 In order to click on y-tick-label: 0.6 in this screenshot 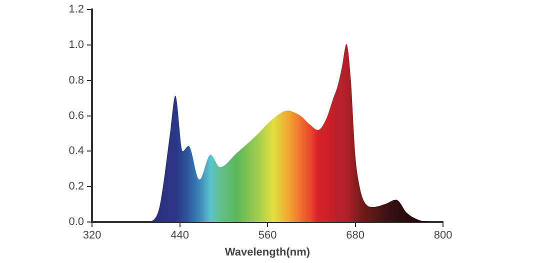, I will do `click(76, 116)`.